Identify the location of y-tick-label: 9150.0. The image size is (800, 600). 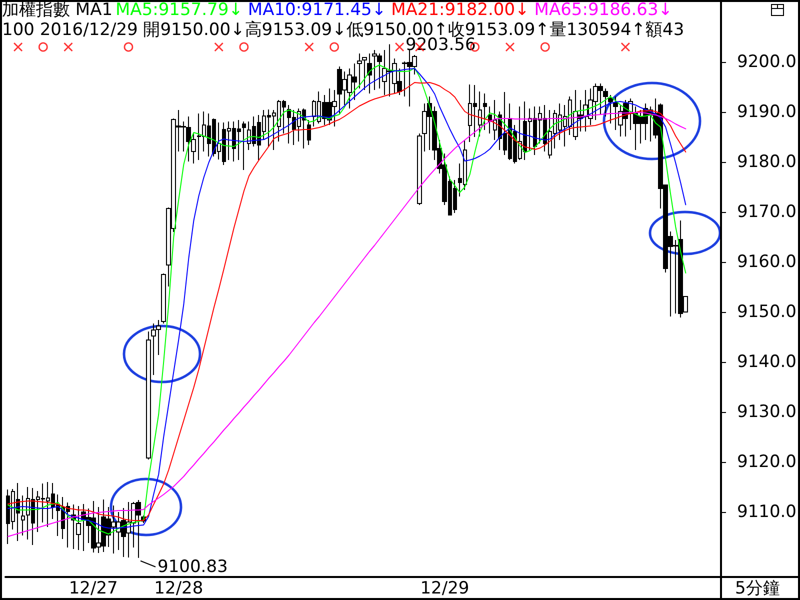
(766, 312).